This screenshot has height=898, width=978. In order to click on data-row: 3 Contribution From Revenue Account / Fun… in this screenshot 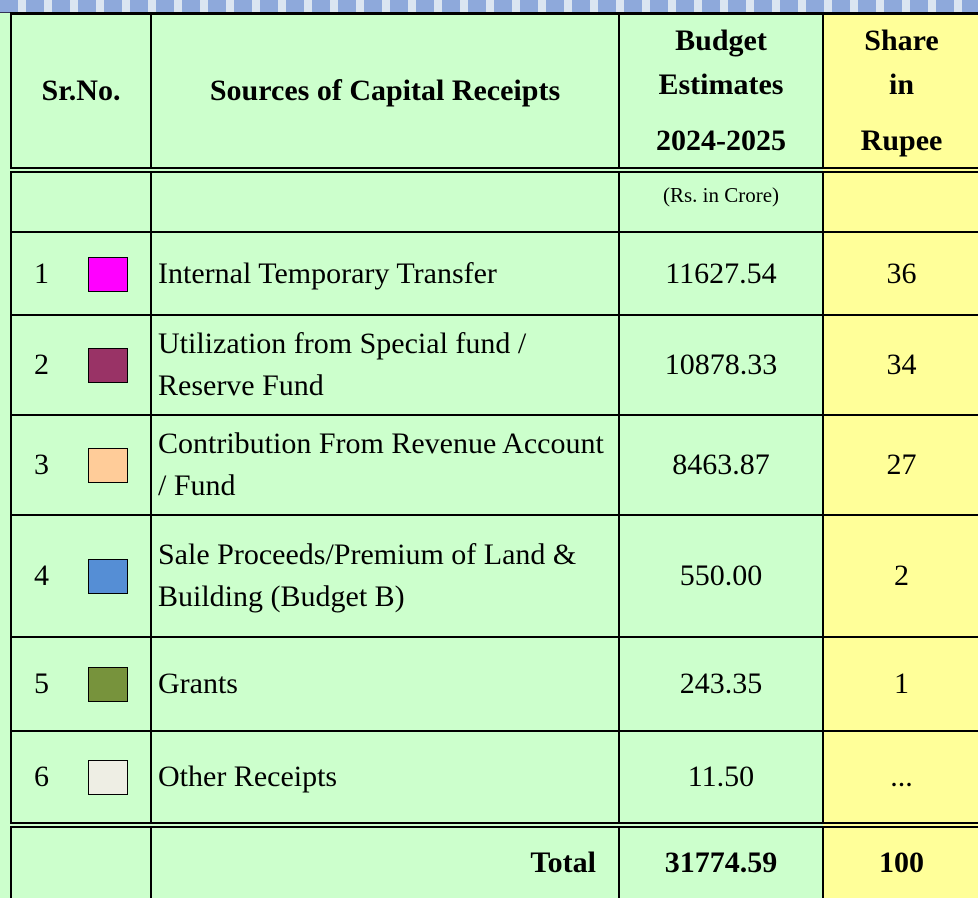, I will do `click(494, 465)`.